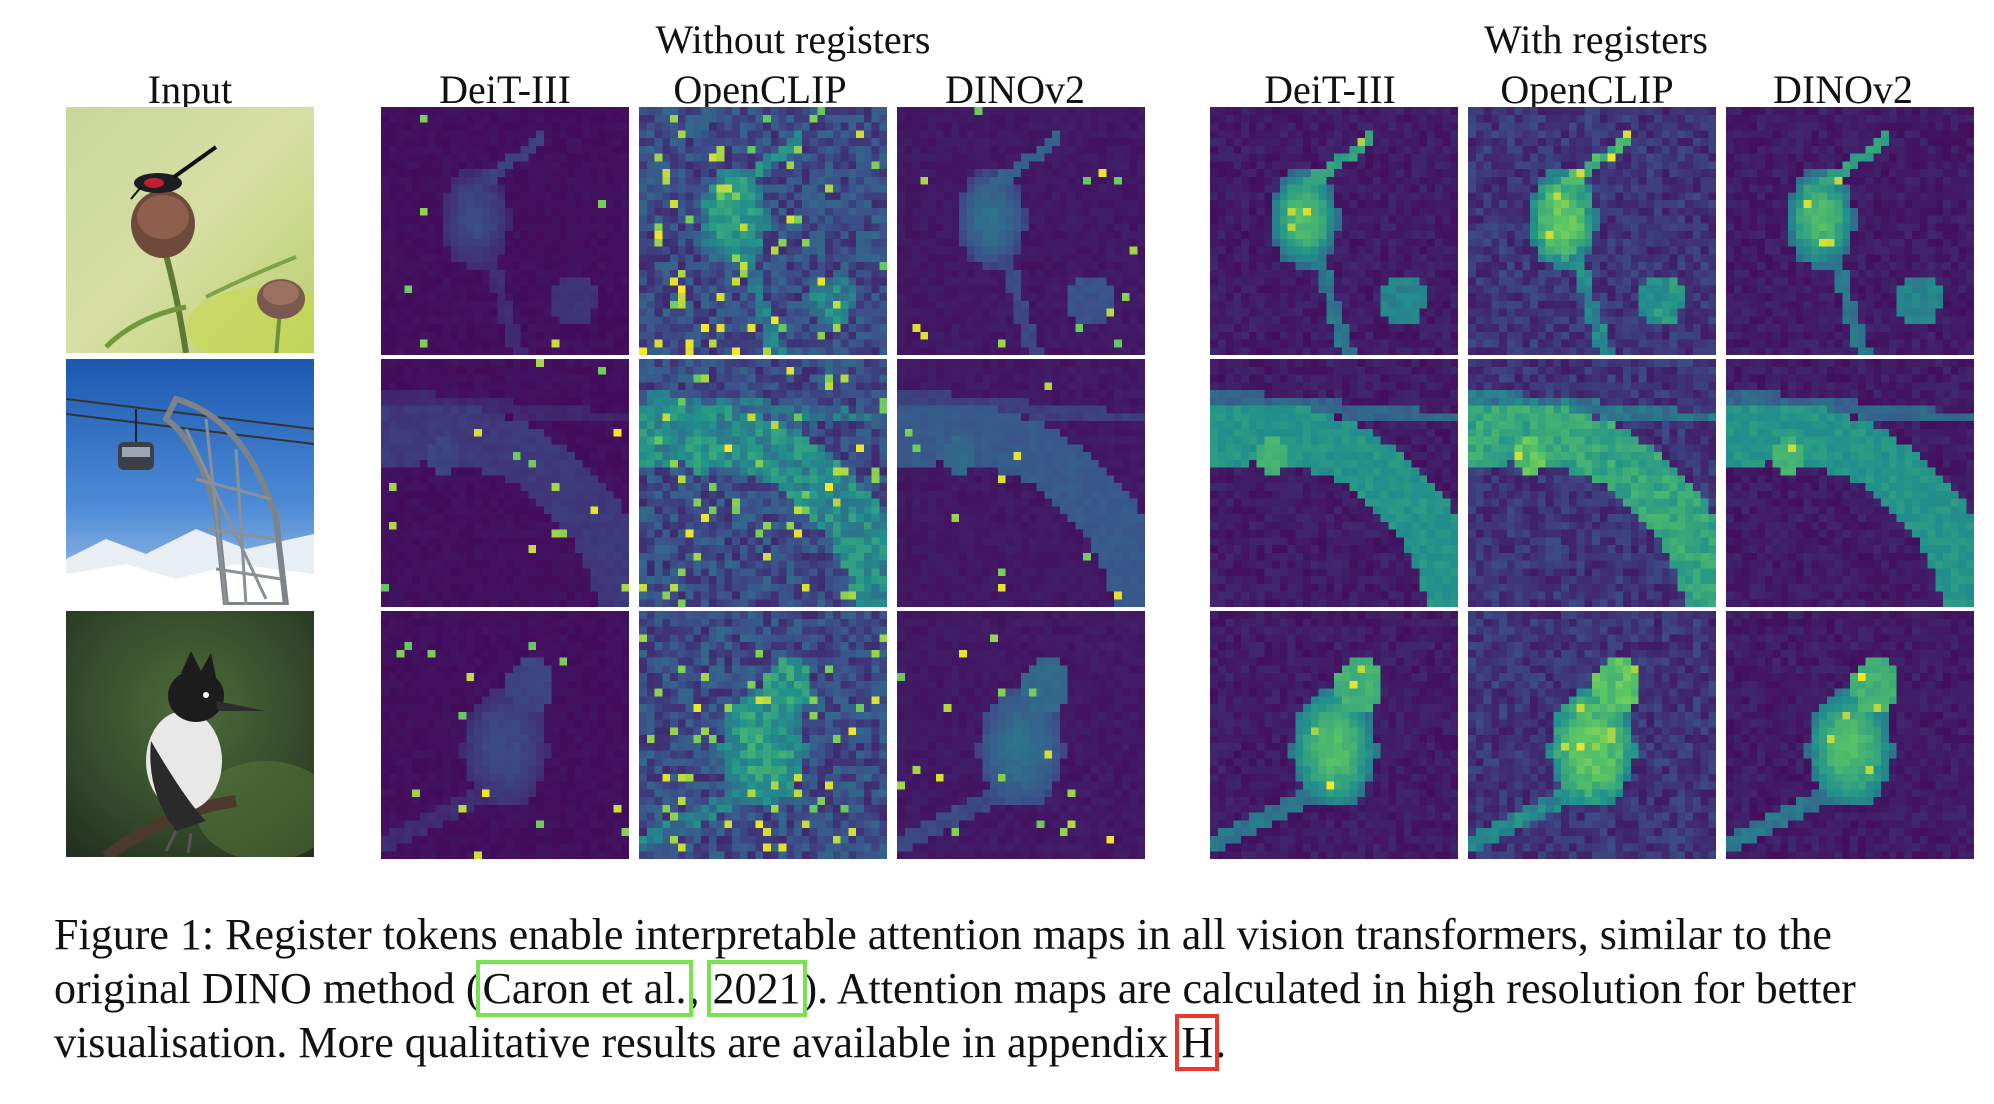 The height and width of the screenshot is (1104, 1994). I want to click on header-deit-with: DeiT-III, so click(1330, 89).